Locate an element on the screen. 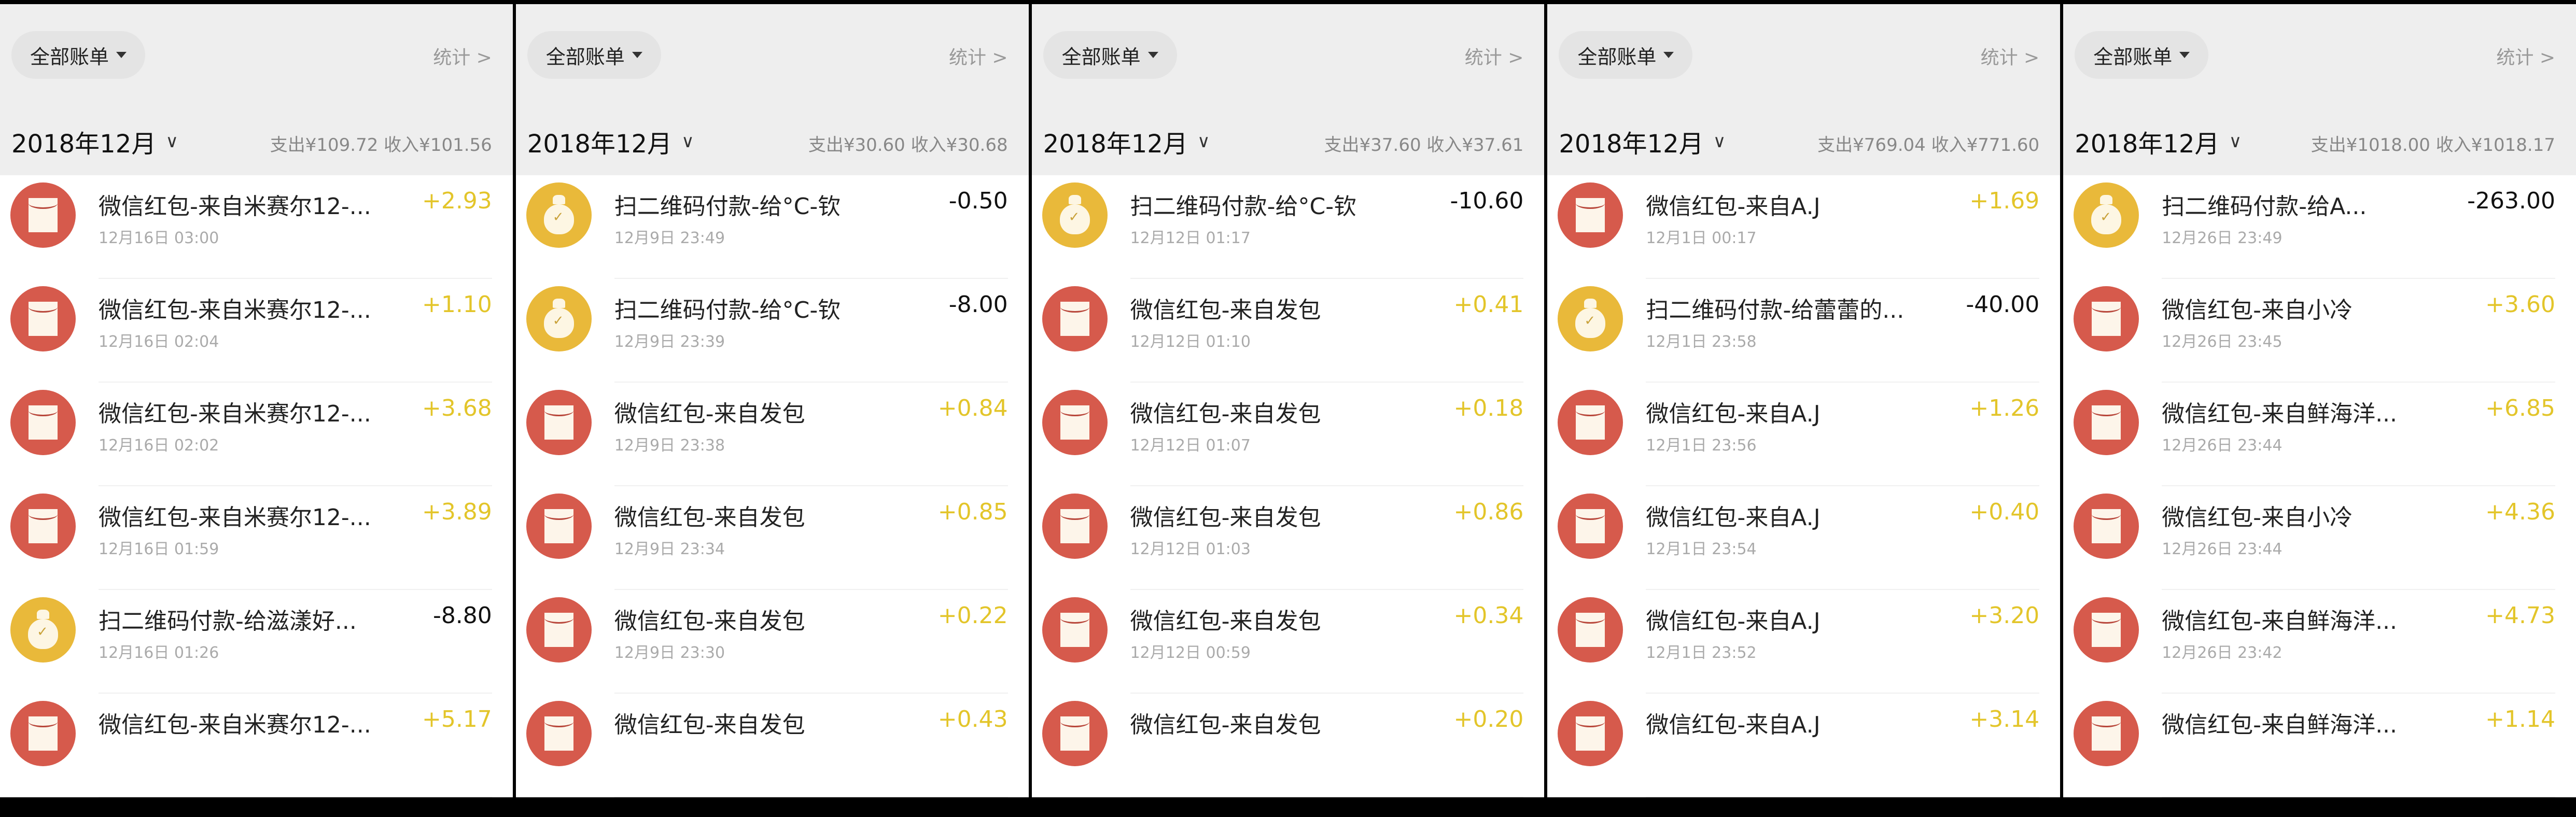  transaction-row: 扫二维码付款-给°C-钦 12月9日 23:39 -8.00 is located at coordinates (772, 331).